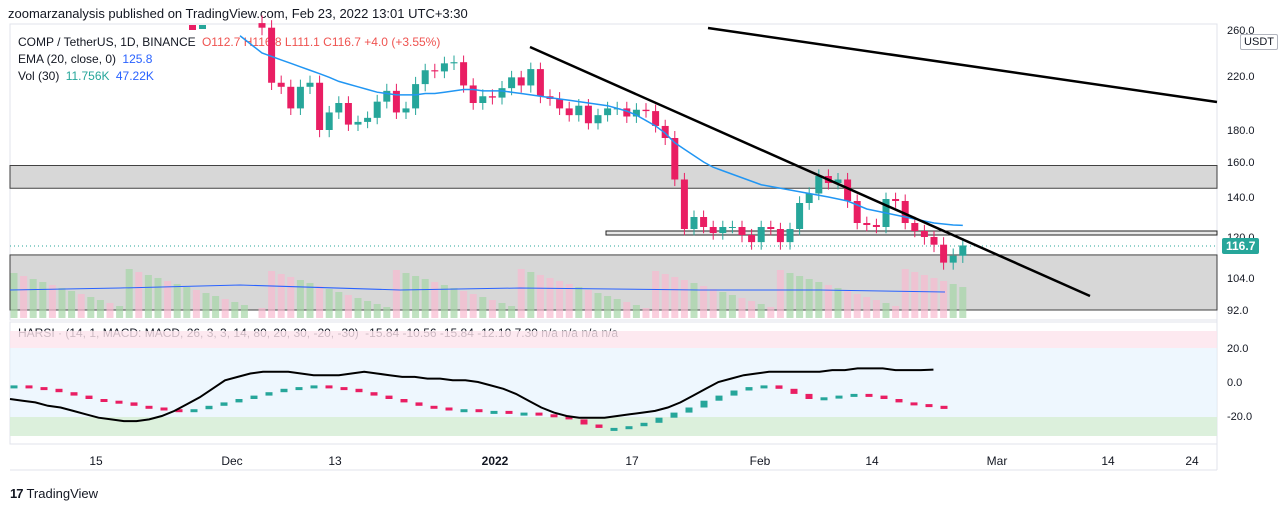  What do you see at coordinates (1241, 279) in the screenshot?
I see `price-tick-label: 104.0` at bounding box center [1241, 279].